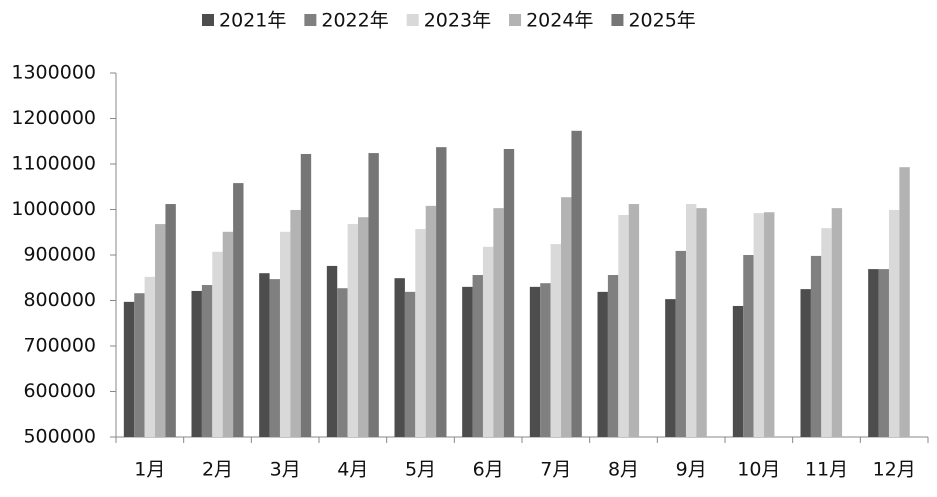 The height and width of the screenshot is (497, 937). What do you see at coordinates (53, 73) in the screenshot?
I see `y-tick-label: 1300000` at bounding box center [53, 73].